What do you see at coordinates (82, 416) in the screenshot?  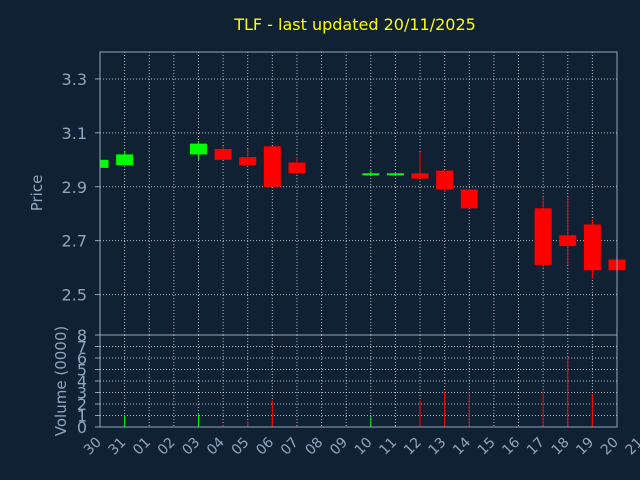 I see `volume-tick-label: 1` at bounding box center [82, 416].